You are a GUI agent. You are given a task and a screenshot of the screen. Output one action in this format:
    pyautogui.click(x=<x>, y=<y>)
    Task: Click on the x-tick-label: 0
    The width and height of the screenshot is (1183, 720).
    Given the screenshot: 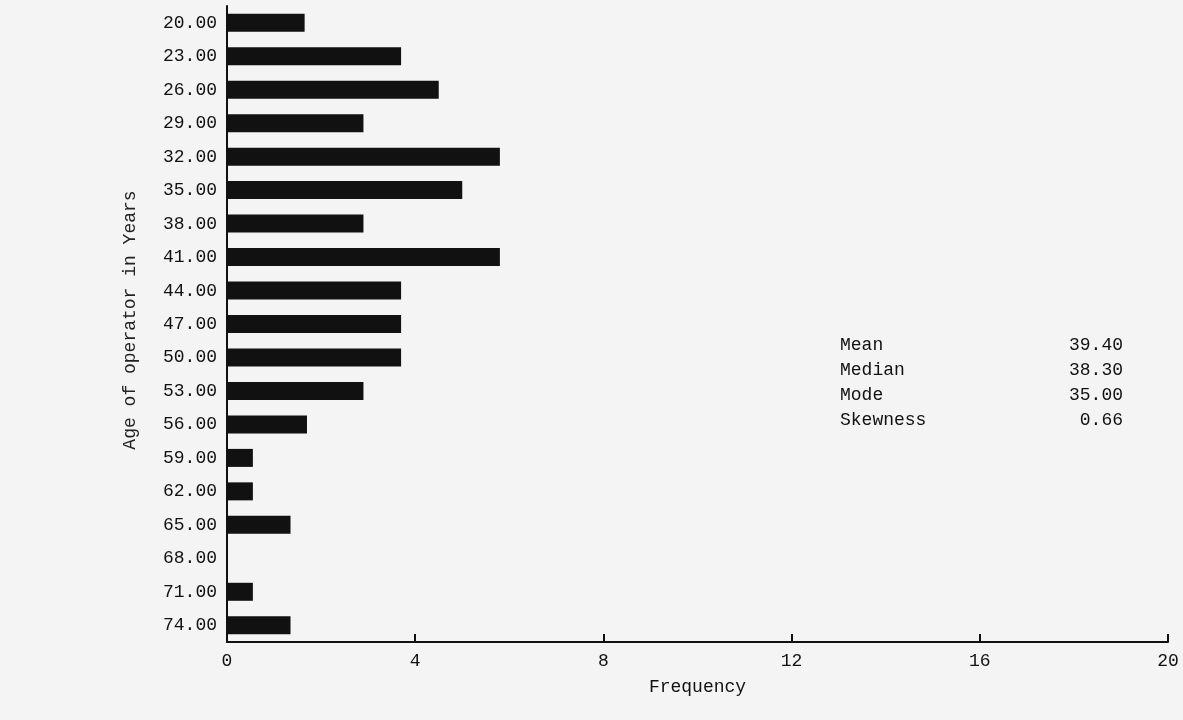 What is the action you would take?
    pyautogui.click(x=227, y=661)
    